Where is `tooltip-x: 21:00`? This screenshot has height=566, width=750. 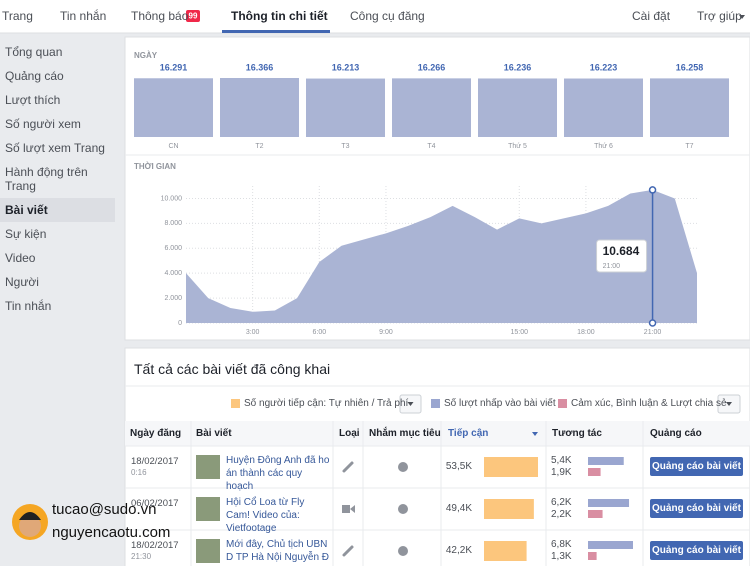
tooltip-x: 21:00 is located at coordinates (612, 266).